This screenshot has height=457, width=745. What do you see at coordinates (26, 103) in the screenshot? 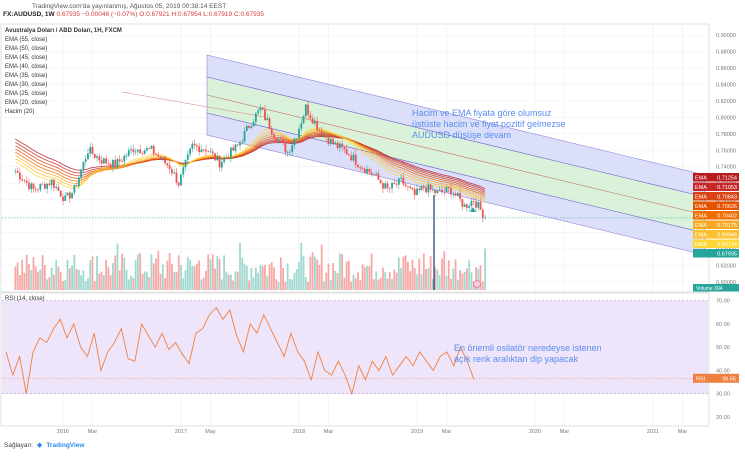
I see `legend-item: EMA (20, close)` at bounding box center [26, 103].